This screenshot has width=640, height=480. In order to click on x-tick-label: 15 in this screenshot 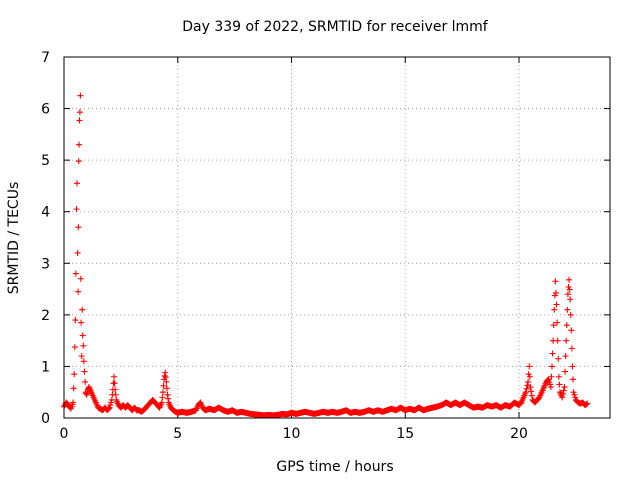, I will do `click(405, 434)`.